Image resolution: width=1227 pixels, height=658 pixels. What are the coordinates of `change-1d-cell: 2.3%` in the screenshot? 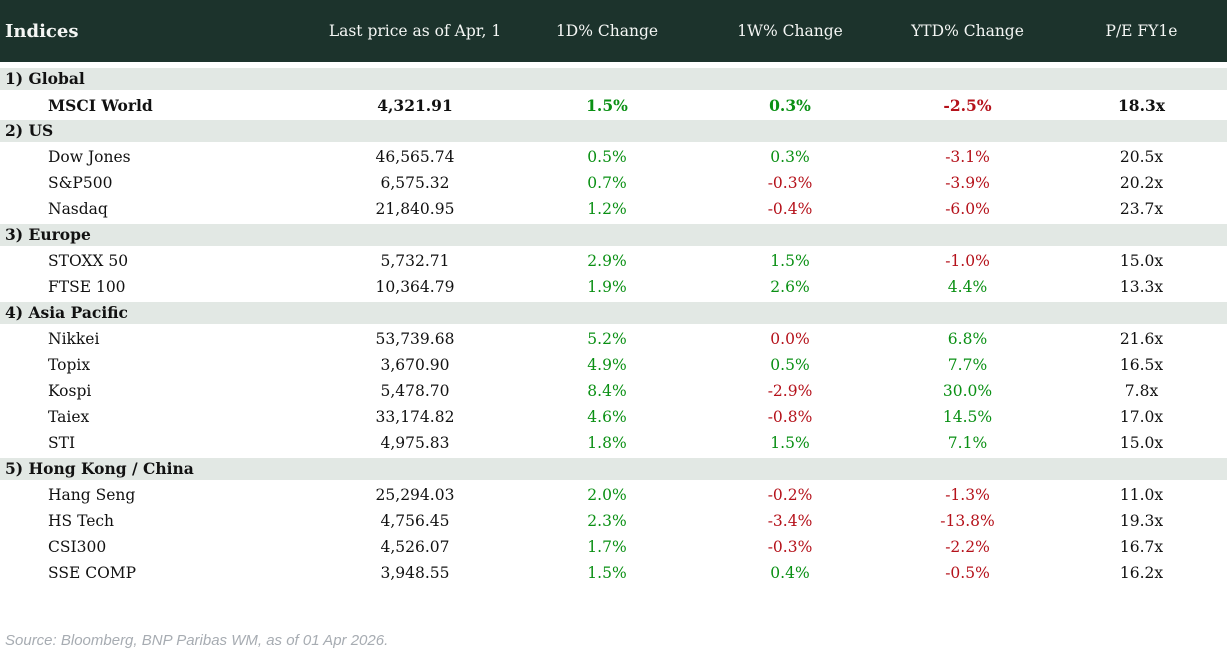 It's located at (607, 521).